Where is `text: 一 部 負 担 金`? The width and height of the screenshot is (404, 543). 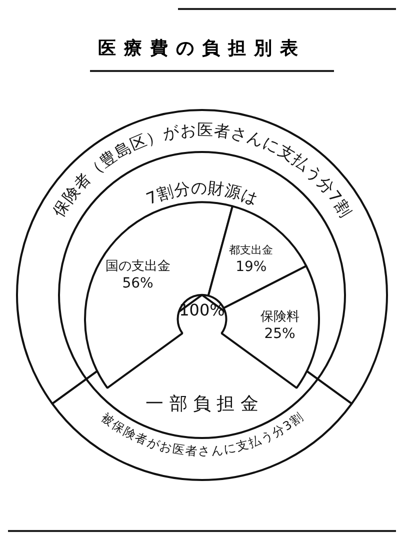 text: 一 部 負 担 金 is located at coordinates (202, 404).